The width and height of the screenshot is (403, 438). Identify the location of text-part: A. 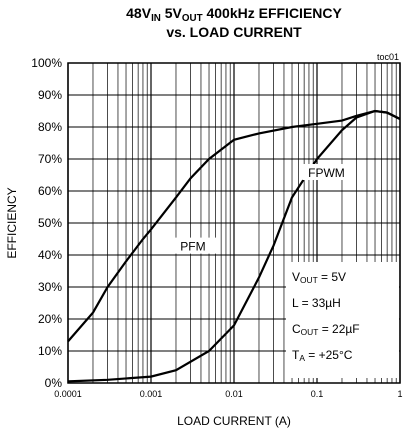
(302, 358).